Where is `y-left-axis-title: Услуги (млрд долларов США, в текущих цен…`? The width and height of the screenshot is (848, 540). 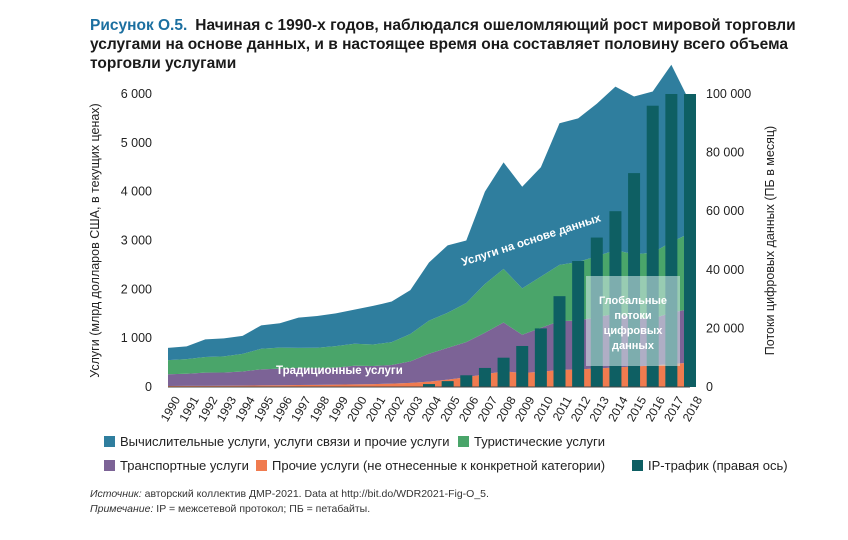
y-left-axis-title: Услуги (млрд долларов США, в текущих цен… is located at coordinates (95, 240).